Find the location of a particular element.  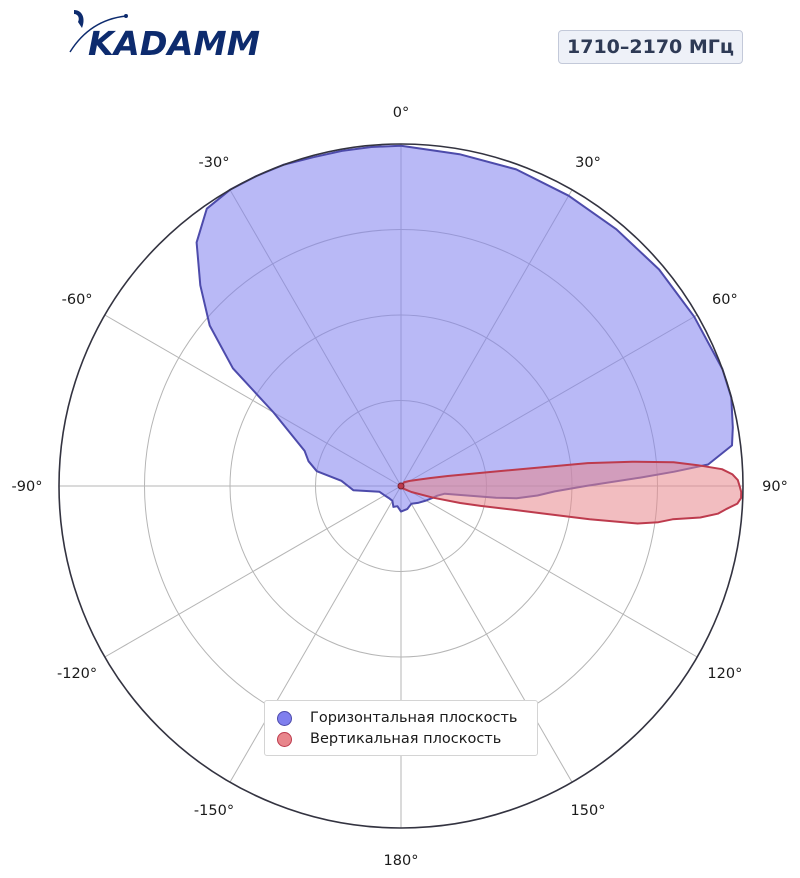

angle-tick-label: -30° is located at coordinates (214, 163).